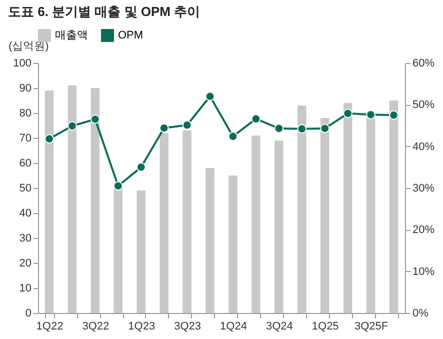 Image resolution: width=443 pixels, height=339 pixels. I want to click on x-tick-label: 1Q23, so click(142, 326).